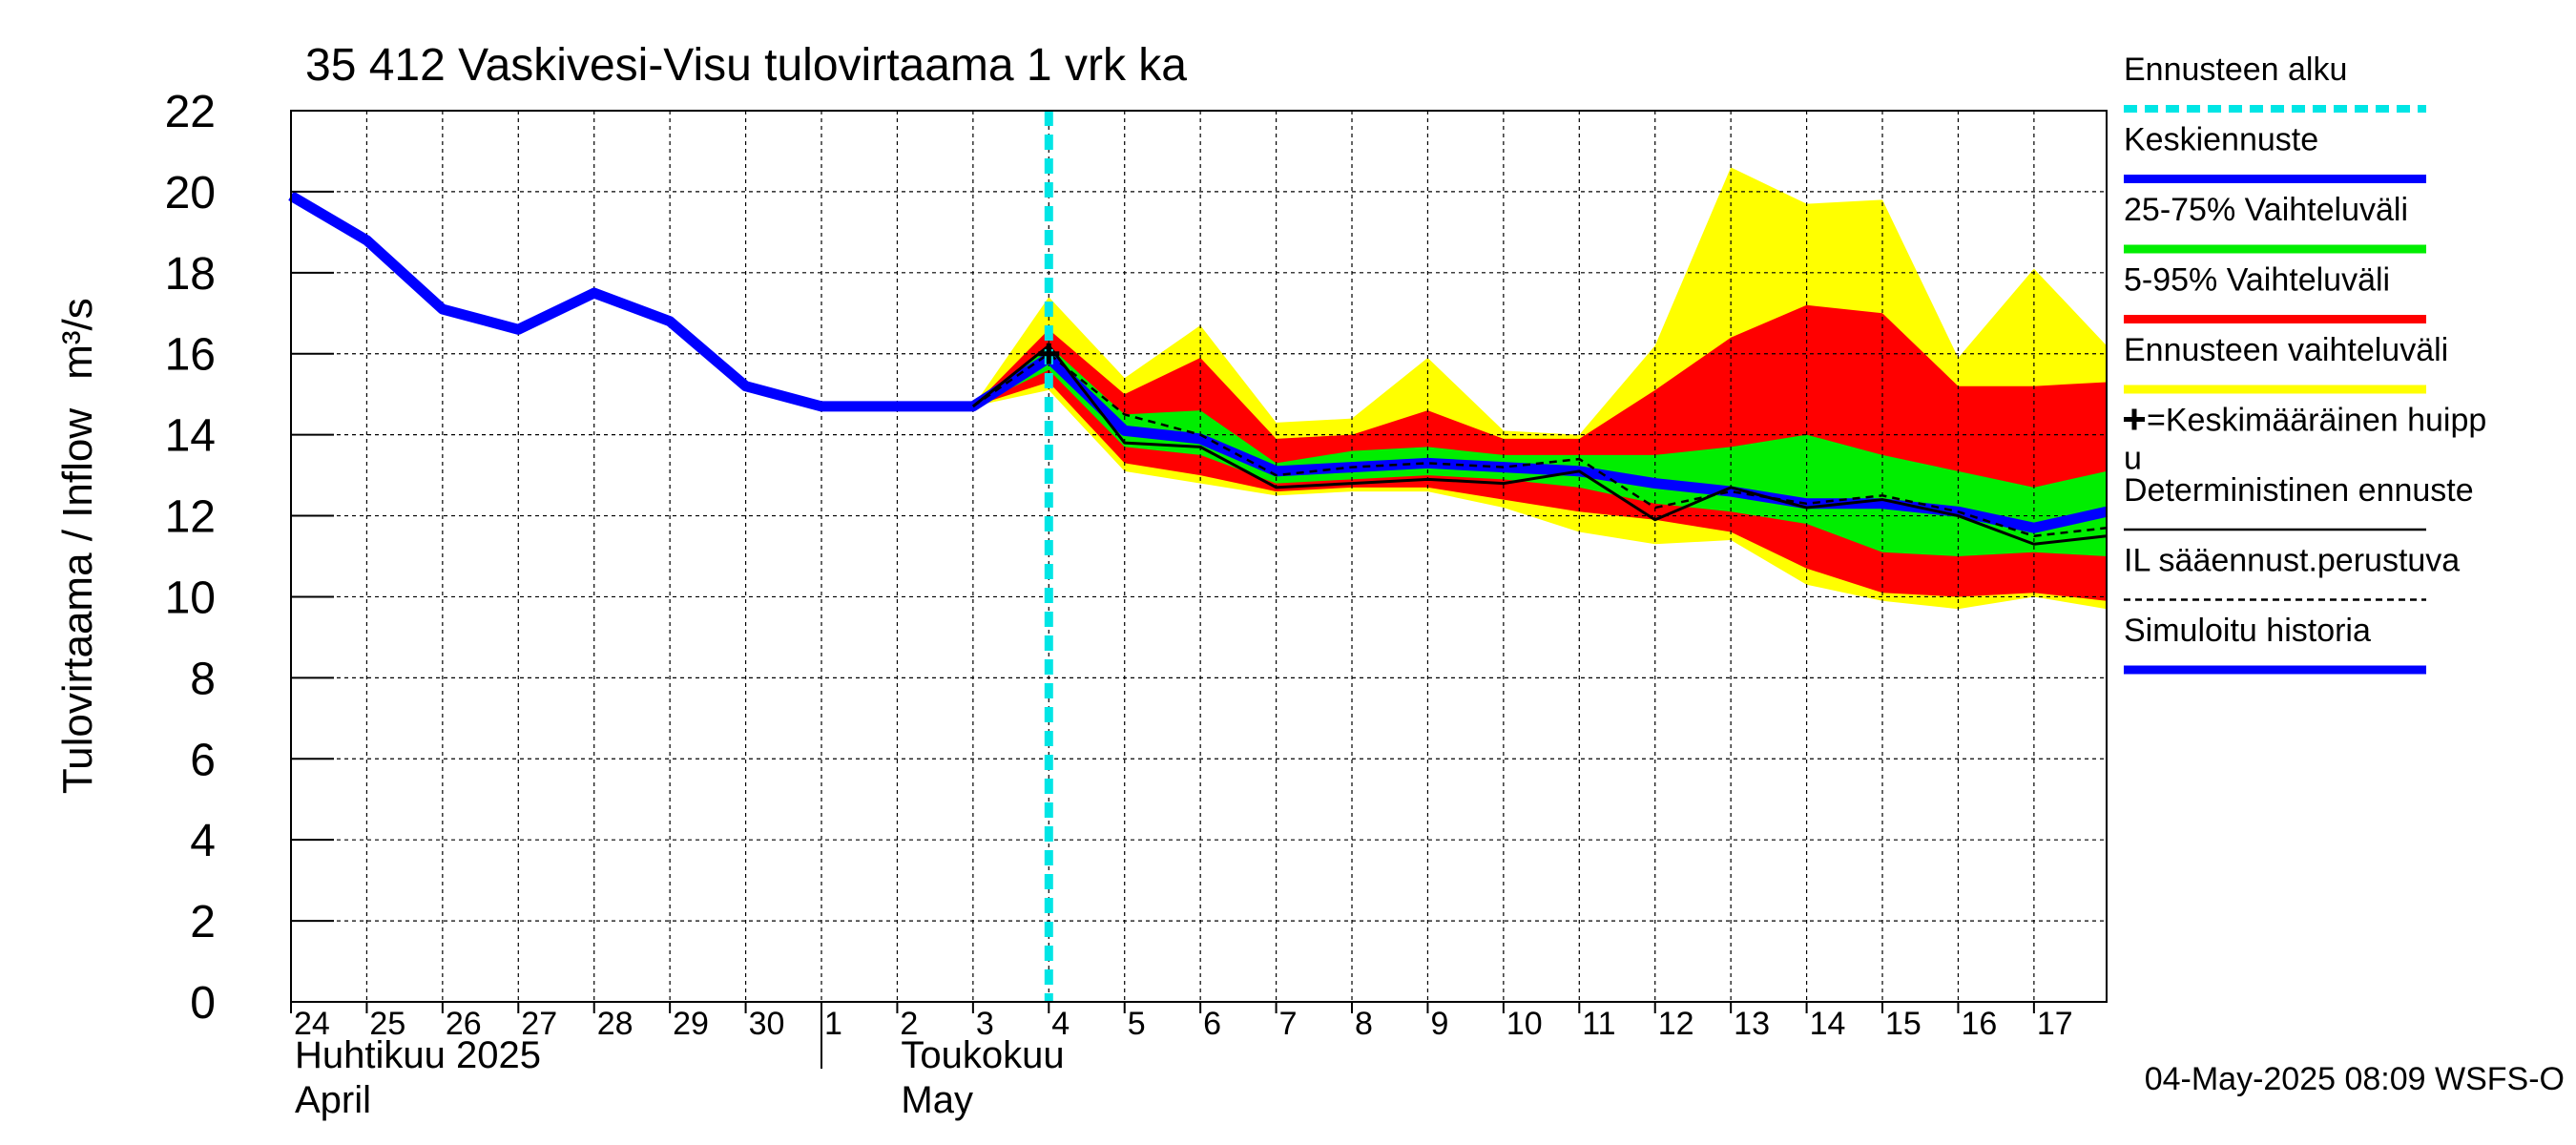 The image size is (2576, 1145). What do you see at coordinates (691, 1024) in the screenshot?
I see `x-tick-label: 29` at bounding box center [691, 1024].